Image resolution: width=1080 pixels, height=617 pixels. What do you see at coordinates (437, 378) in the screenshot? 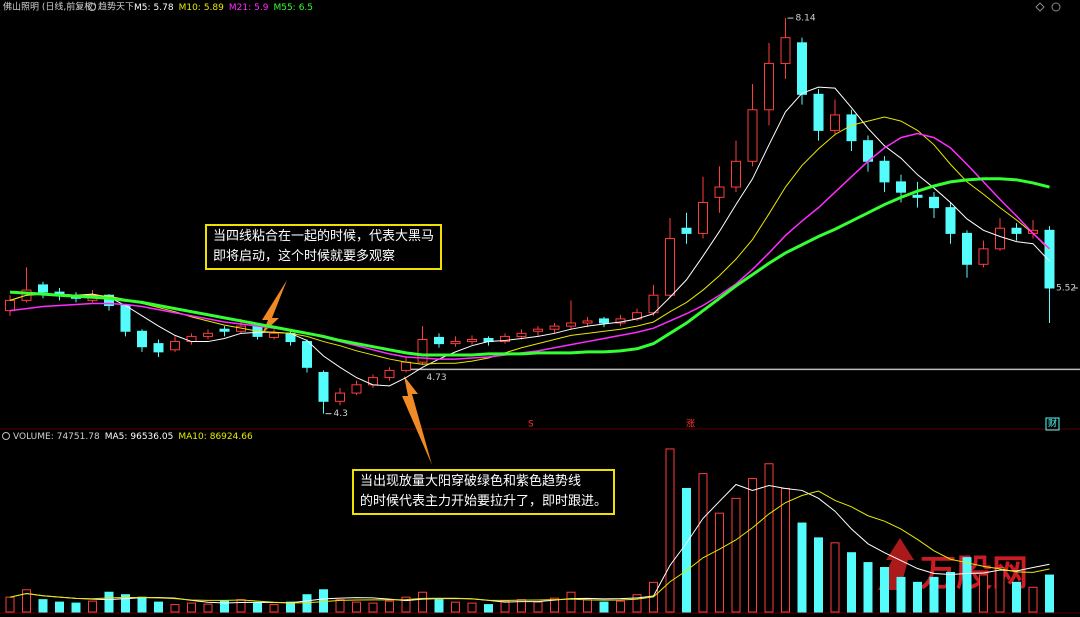
I see `price-line-label: 4.73` at bounding box center [437, 378].